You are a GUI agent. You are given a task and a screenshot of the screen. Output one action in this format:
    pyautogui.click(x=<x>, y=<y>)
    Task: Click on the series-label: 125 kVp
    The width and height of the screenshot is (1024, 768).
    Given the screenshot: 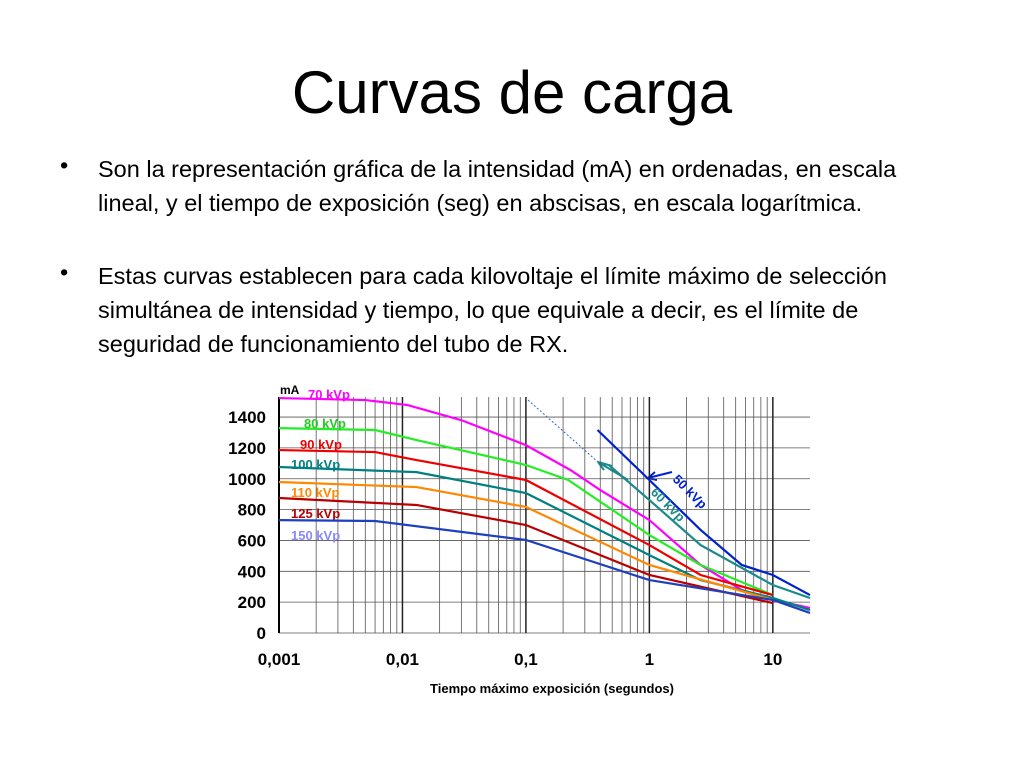 What is the action you would take?
    pyautogui.click(x=315, y=513)
    